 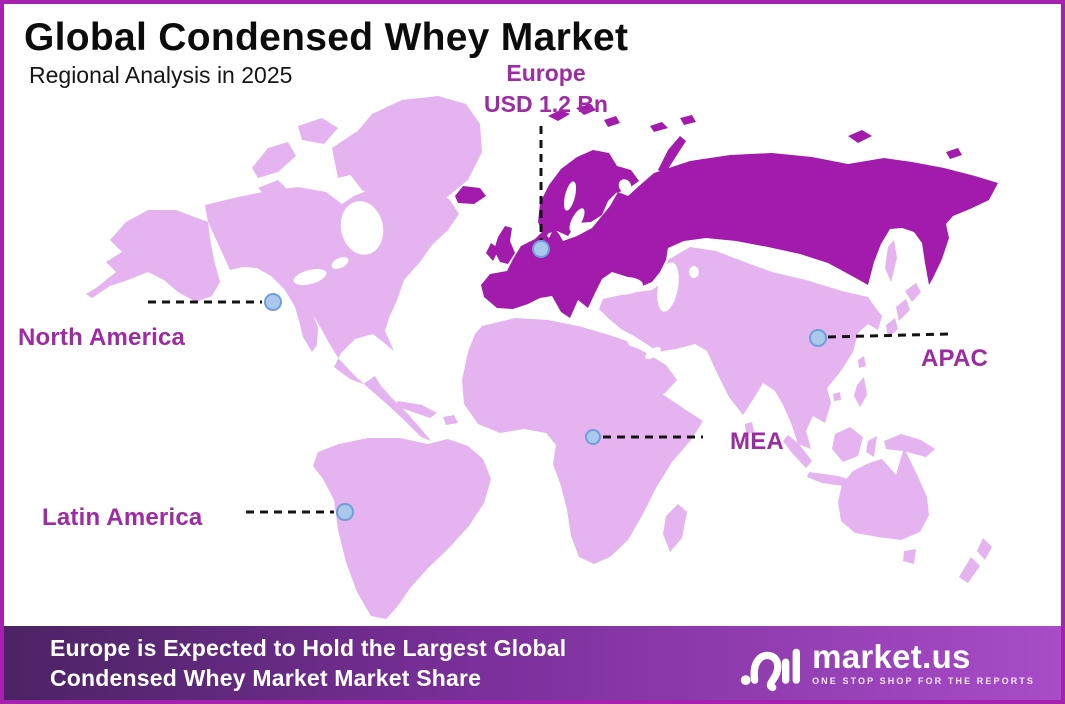 What do you see at coordinates (757, 441) in the screenshot?
I see `region-label-mea: MEA` at bounding box center [757, 441].